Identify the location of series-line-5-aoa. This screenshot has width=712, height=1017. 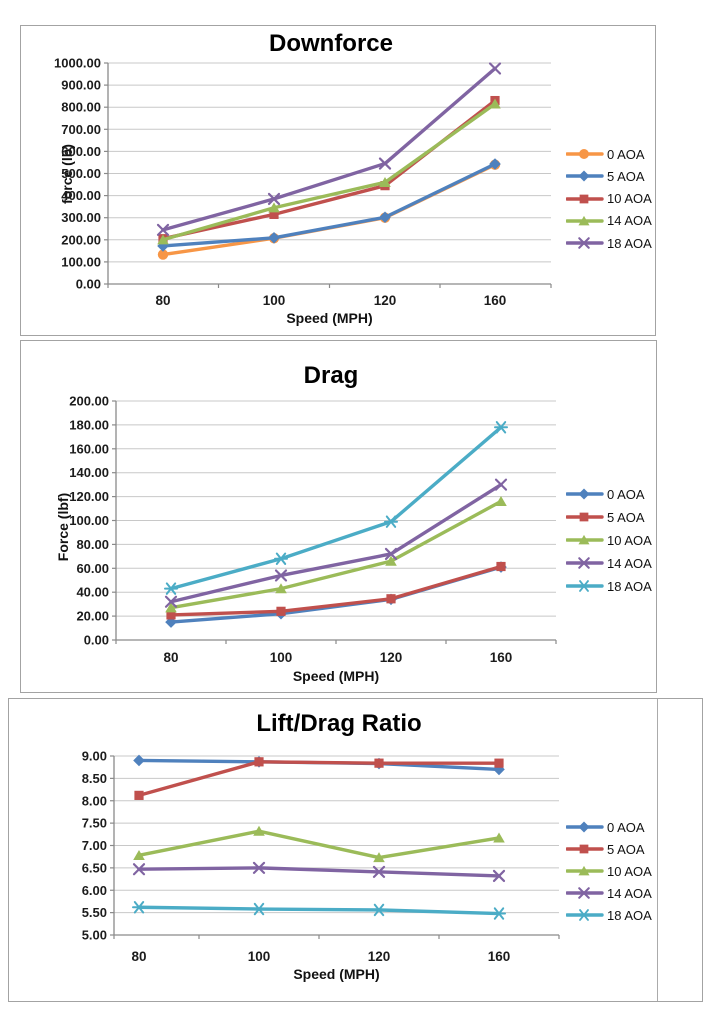
(319, 779).